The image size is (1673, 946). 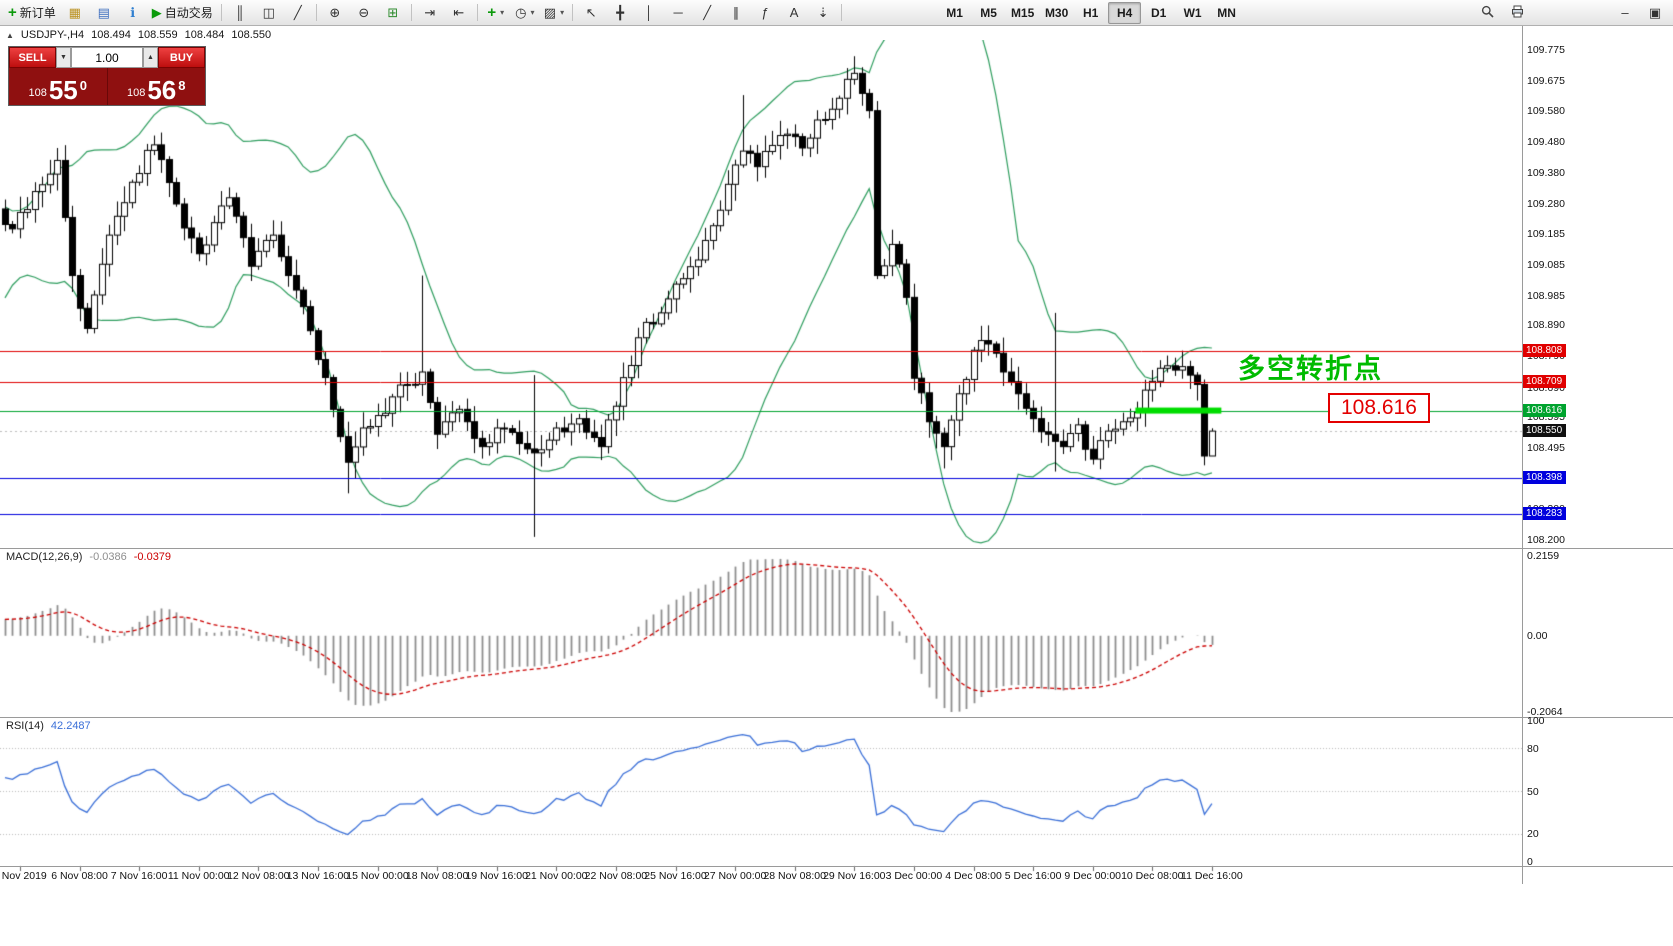 I want to click on crosshair-icon: ╋, so click(x=620, y=12).